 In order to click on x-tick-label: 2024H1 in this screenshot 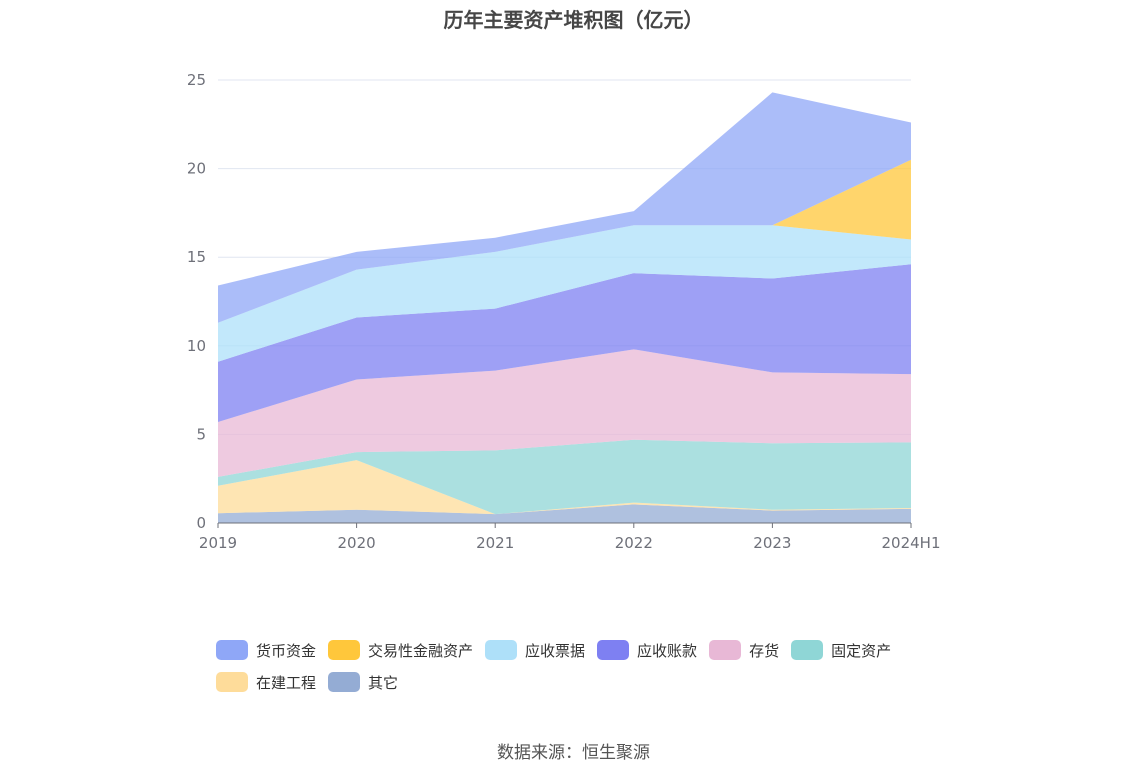, I will do `click(911, 543)`.